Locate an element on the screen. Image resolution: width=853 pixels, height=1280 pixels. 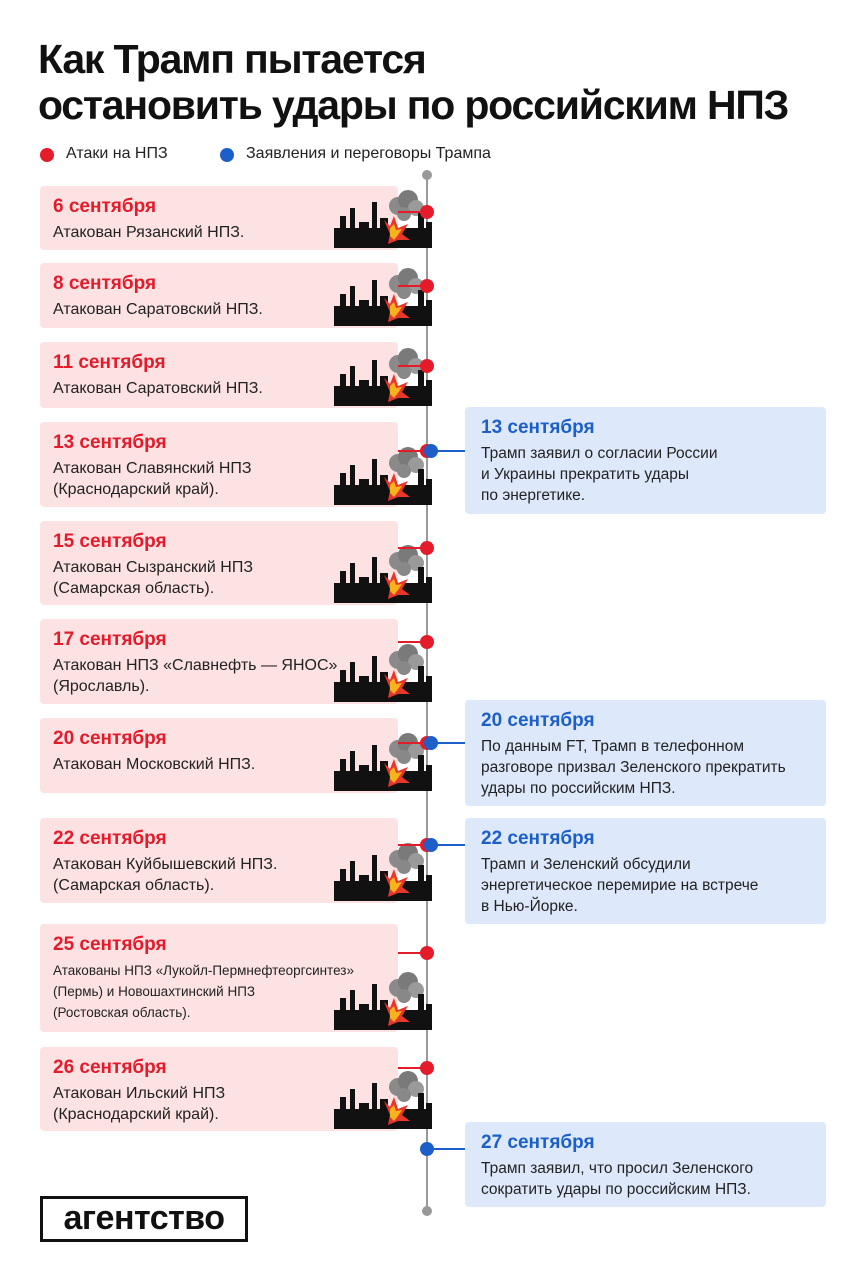
event-text: Атакован Рязанский НПЗ. is located at coordinates (148, 232).